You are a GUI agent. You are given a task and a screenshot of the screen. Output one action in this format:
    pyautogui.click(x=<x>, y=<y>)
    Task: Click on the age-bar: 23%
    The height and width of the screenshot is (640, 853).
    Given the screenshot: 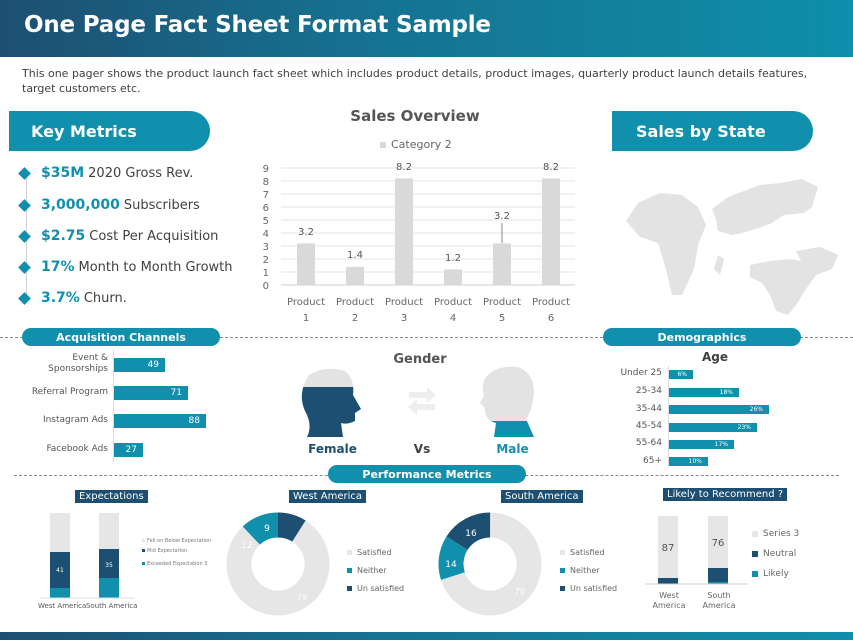 What is the action you would take?
    pyautogui.click(x=713, y=427)
    